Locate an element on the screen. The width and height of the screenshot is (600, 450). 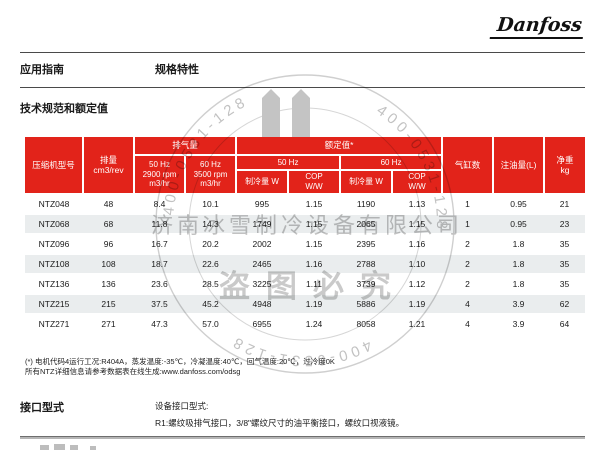
value-cell: 1.21 is located at coordinates (417, 324).